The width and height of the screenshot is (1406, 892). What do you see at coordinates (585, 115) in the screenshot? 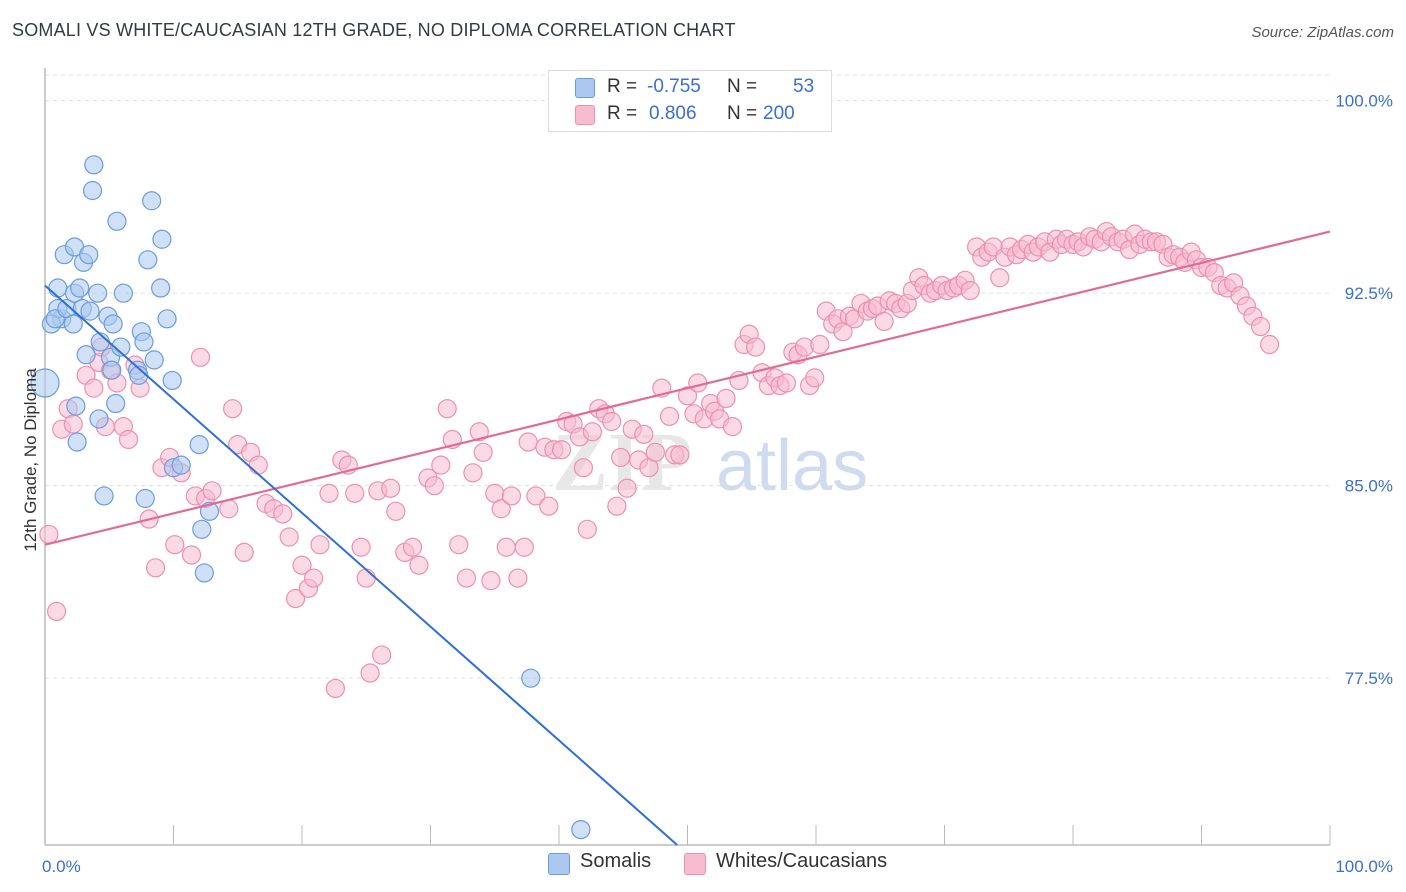
I see `legend-swatch-white` at bounding box center [585, 115].